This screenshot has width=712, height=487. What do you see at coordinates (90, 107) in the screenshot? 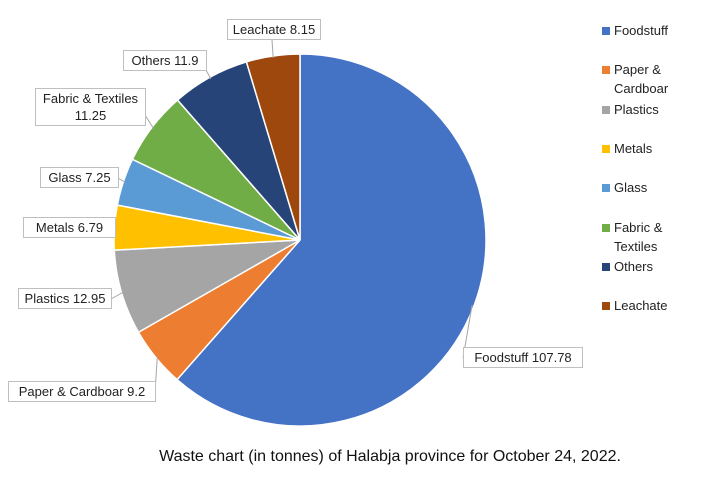
I see `data-label: Fabric & Textiles 11.25` at bounding box center [90, 107].